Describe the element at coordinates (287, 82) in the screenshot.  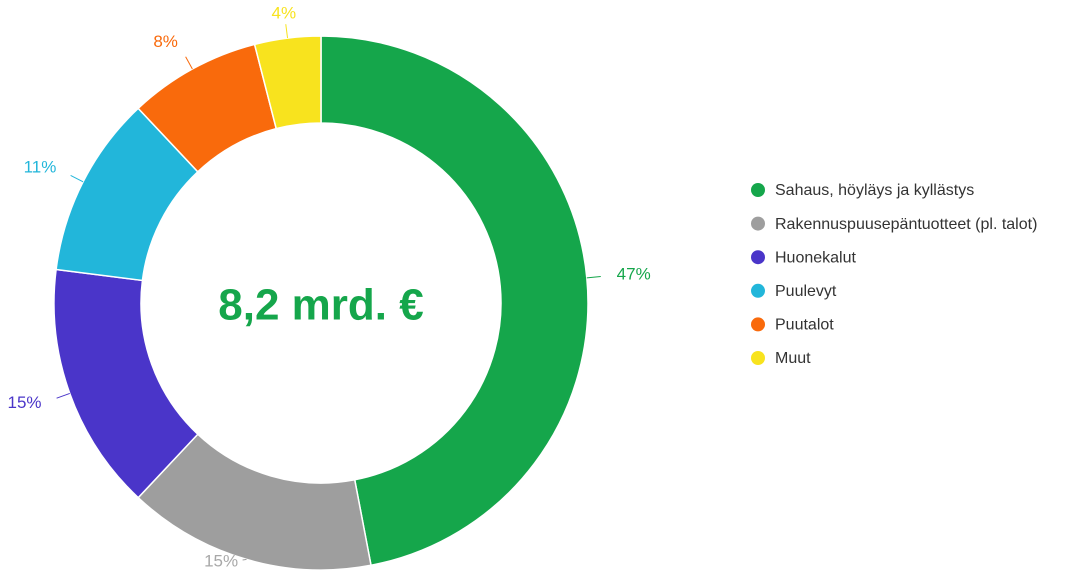
I see `donut-slice` at that location.